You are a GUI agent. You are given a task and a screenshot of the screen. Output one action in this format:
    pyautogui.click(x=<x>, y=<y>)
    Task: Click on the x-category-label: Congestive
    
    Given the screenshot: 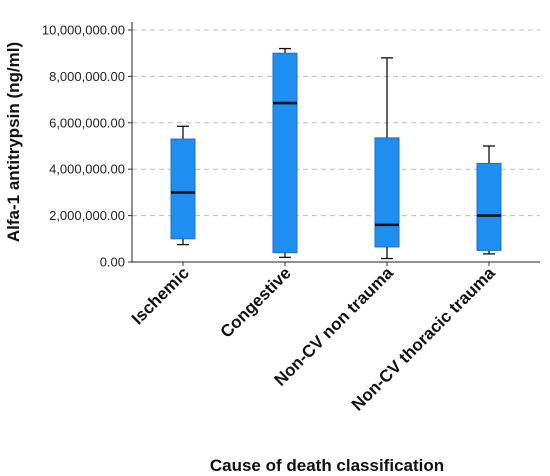 What is the action you would take?
    pyautogui.click(x=256, y=302)
    